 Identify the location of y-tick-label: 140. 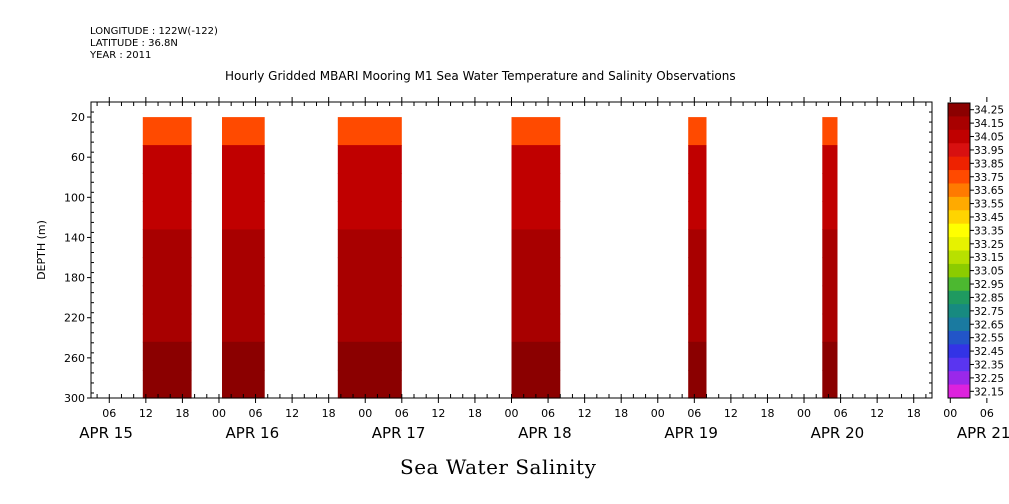
(74, 237).